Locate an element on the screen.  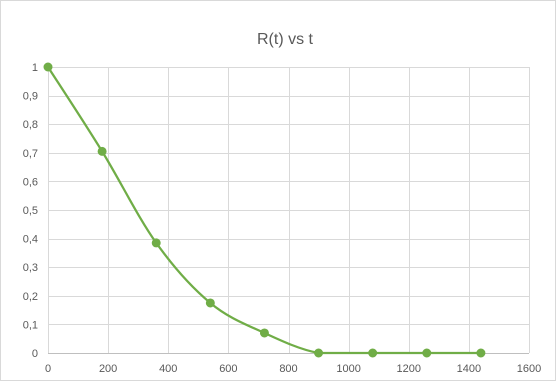
x-tick-label: 0 is located at coordinates (48, 369).